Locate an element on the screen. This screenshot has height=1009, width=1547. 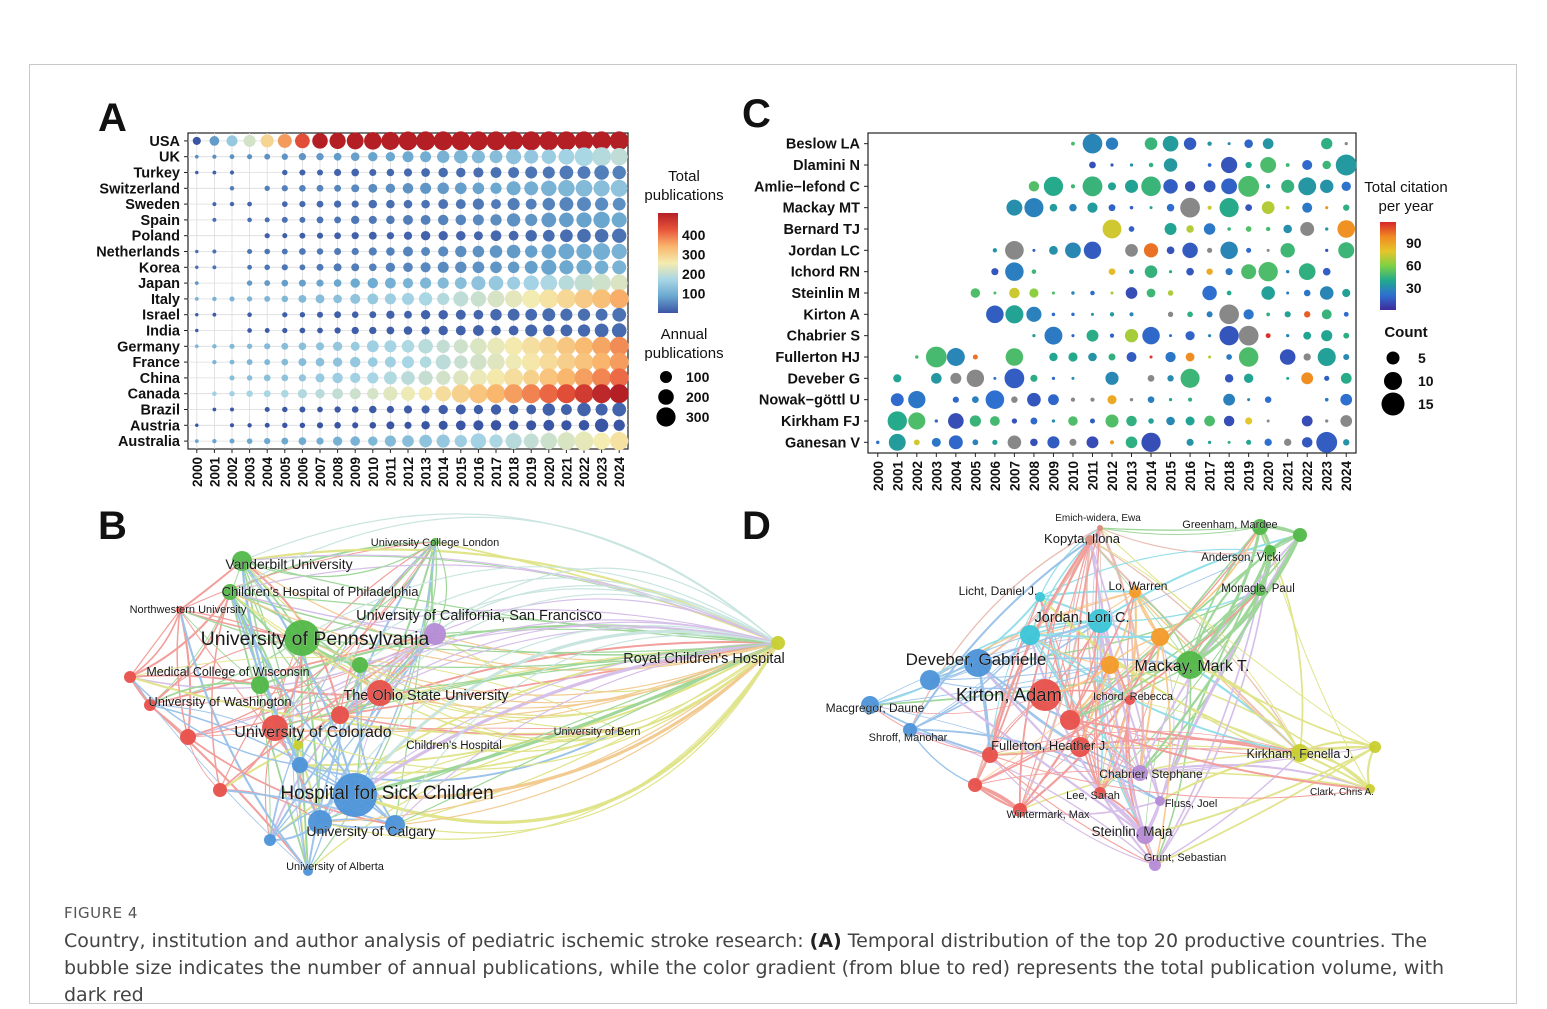
year-label: 2007 is located at coordinates (320, 472).